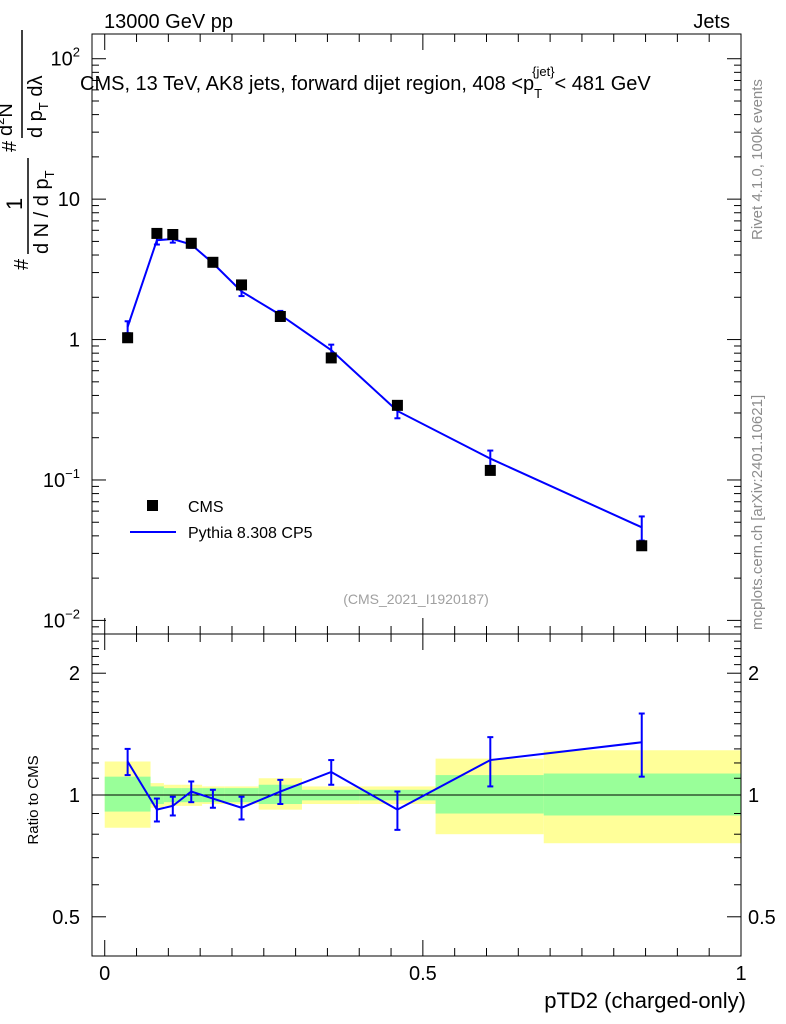 This screenshot has height=1024, width=786. Describe the element at coordinates (14, 204) in the screenshot. I see `ylabel-frac-num: 1` at that location.